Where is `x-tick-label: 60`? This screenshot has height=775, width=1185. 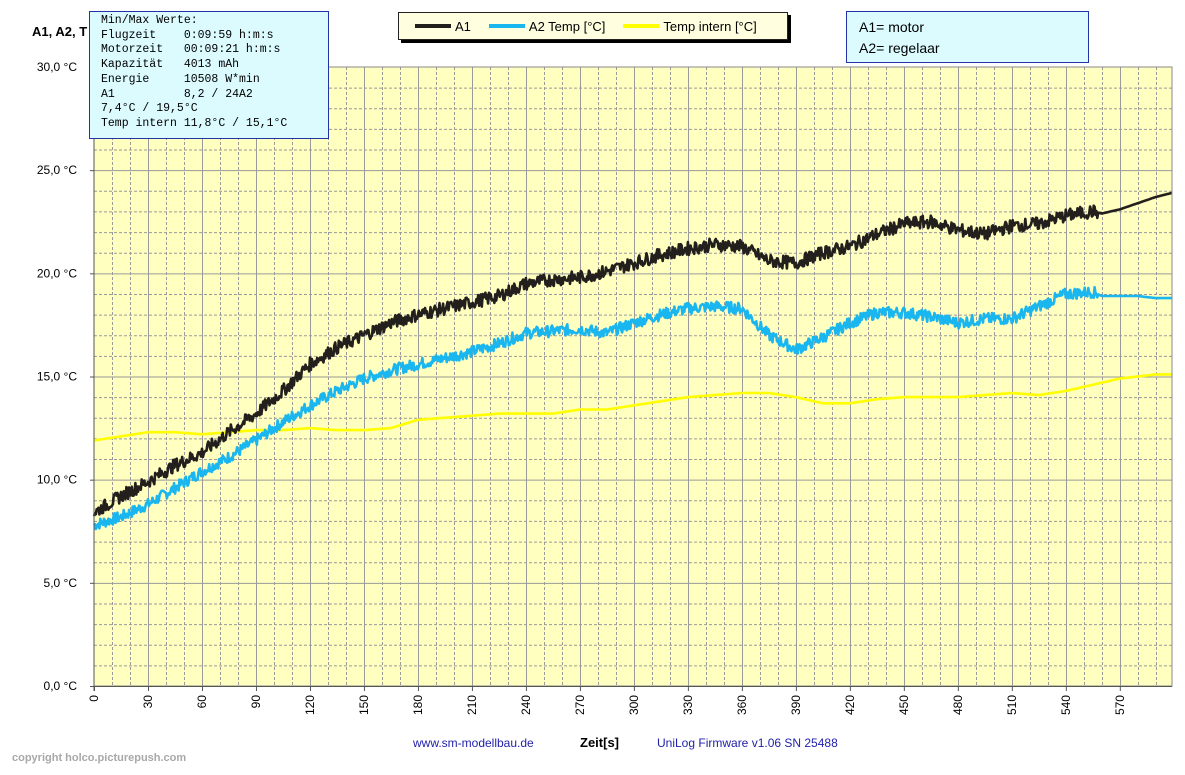 x-tick-label: 60 is located at coordinates (202, 702).